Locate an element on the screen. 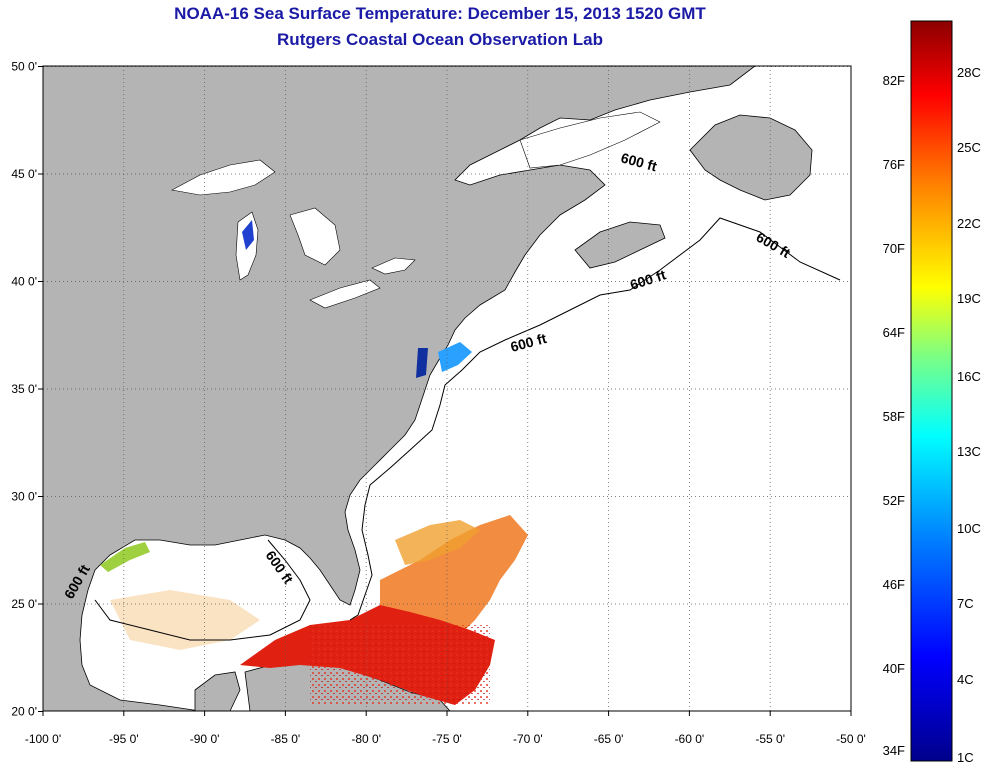  colorbar-f-label: 34F is located at coordinates (894, 750).